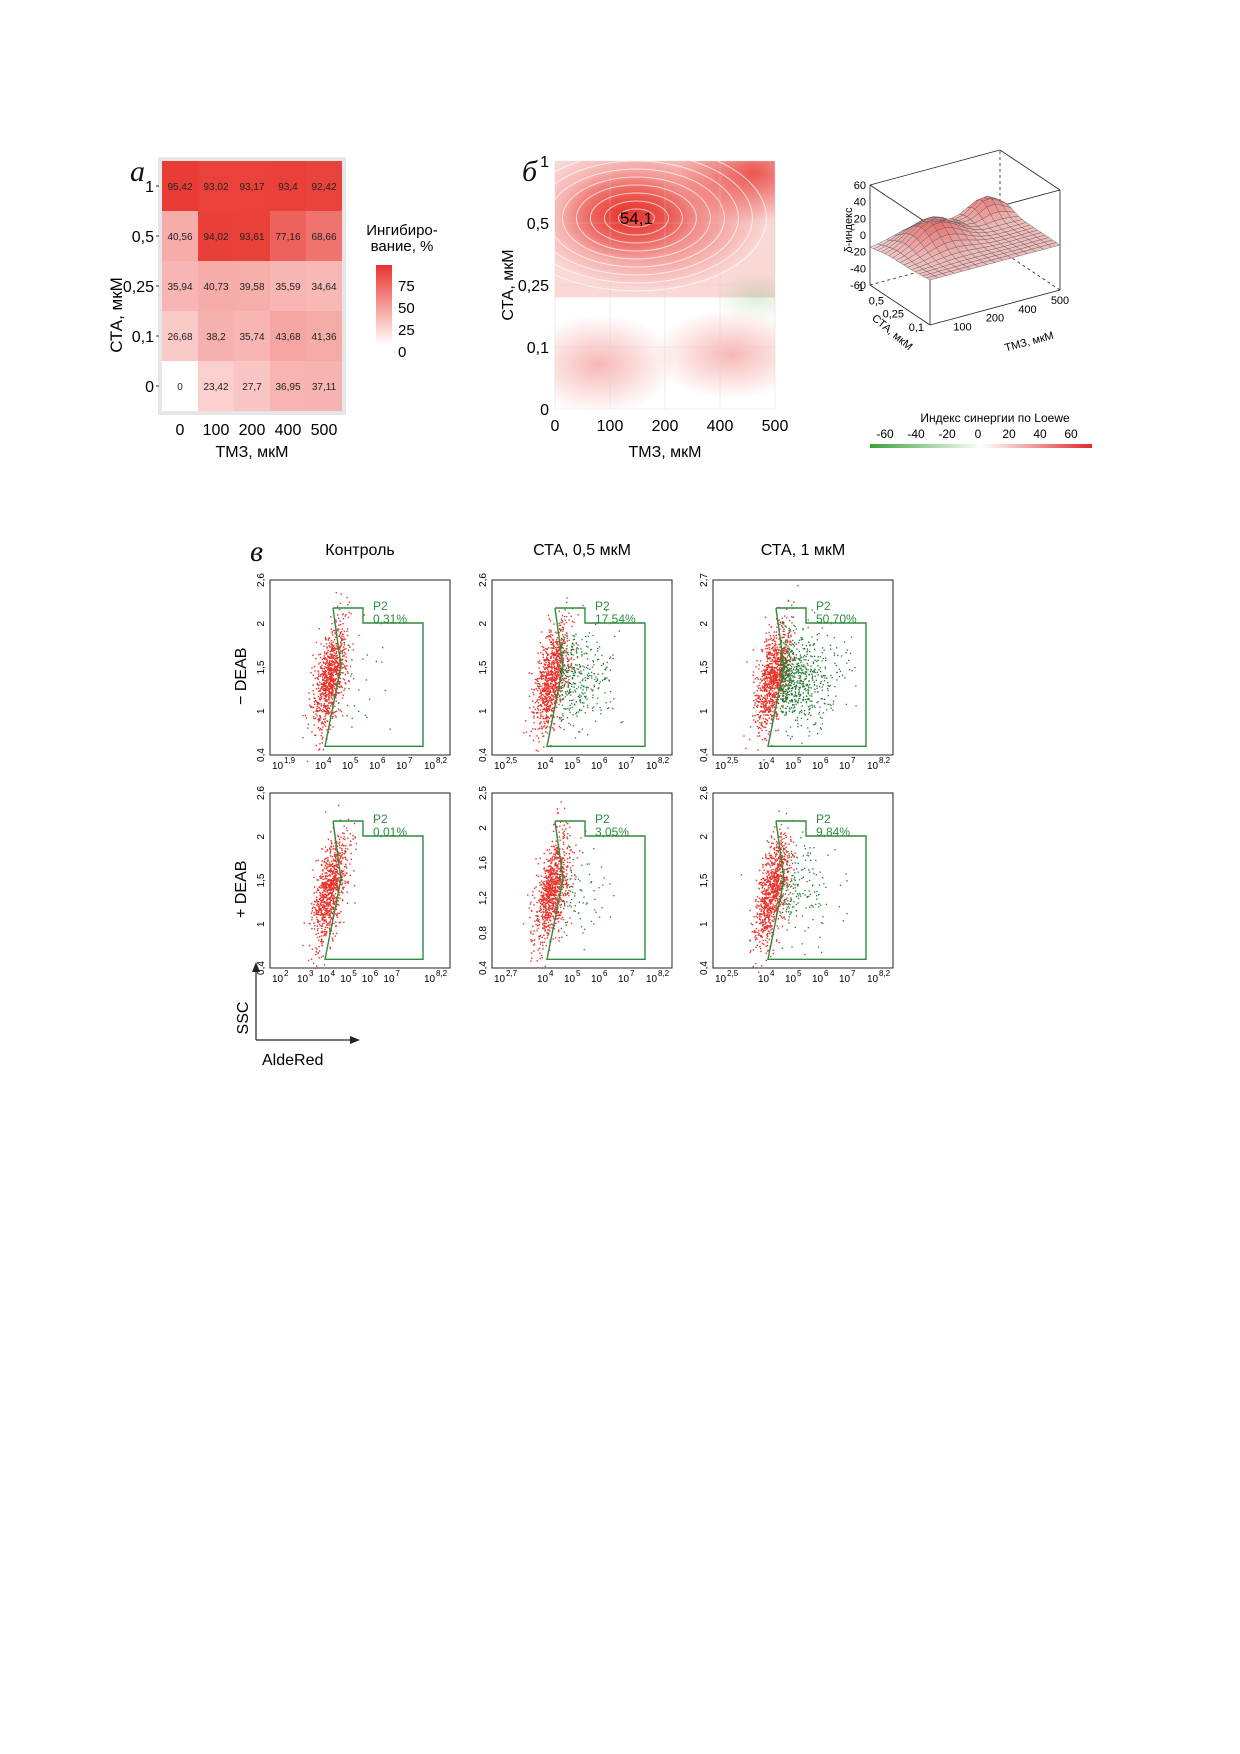 The height and width of the screenshot is (1754, 1240). What do you see at coordinates (995, 418) in the screenshot?
I see `synergy-legend-title: Индекс синергии по Loewe` at bounding box center [995, 418].